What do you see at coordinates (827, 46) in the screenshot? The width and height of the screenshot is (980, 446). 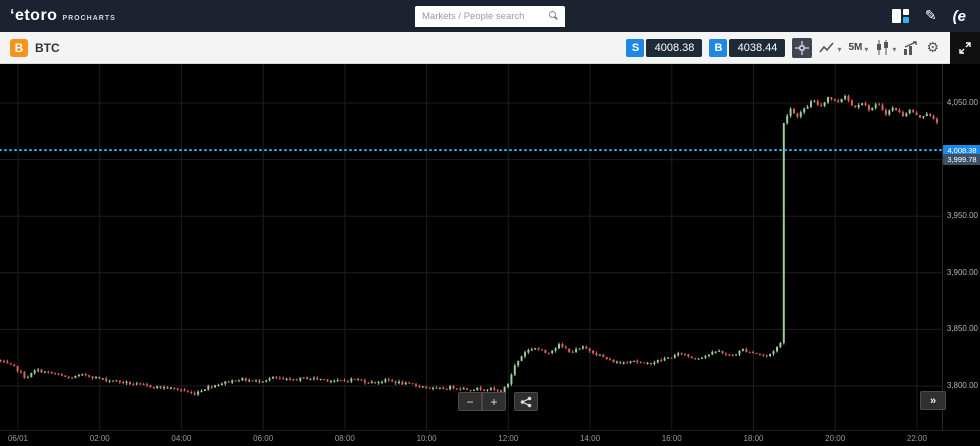 I see `line-chart-icon` at bounding box center [827, 46].